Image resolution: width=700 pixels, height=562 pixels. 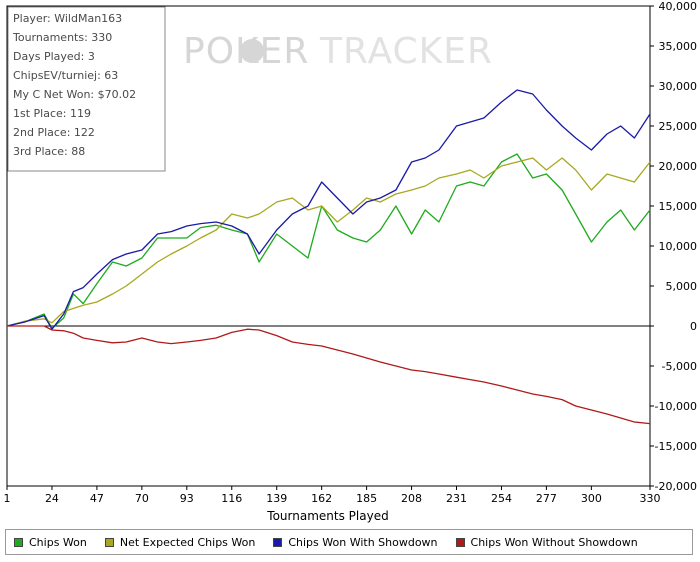 I want to click on legend-label: Chips Won With Showdown, so click(x=363, y=542).